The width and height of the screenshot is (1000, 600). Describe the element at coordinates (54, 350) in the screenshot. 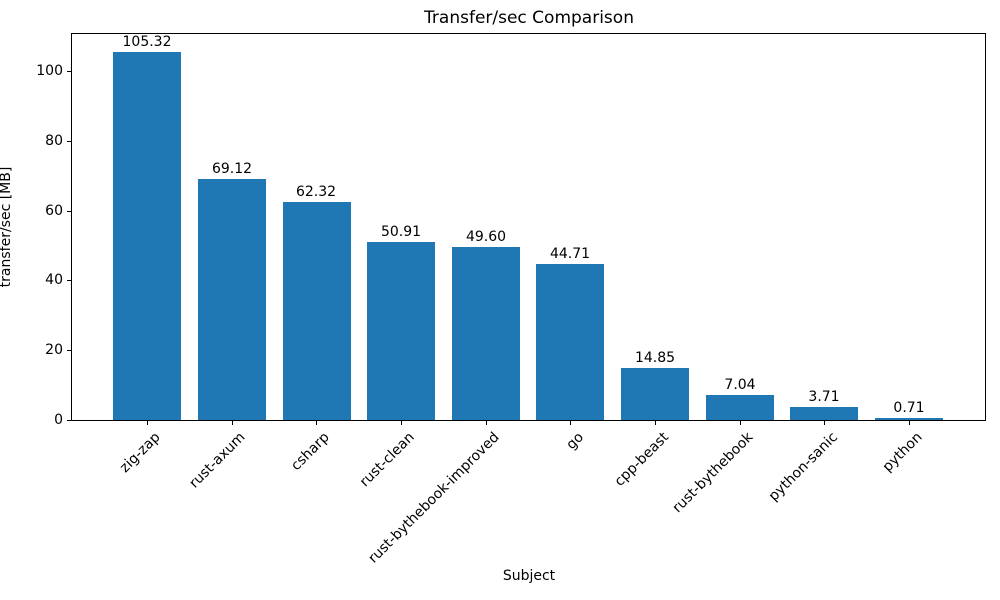

I see `y-tick-label: 20` at that location.